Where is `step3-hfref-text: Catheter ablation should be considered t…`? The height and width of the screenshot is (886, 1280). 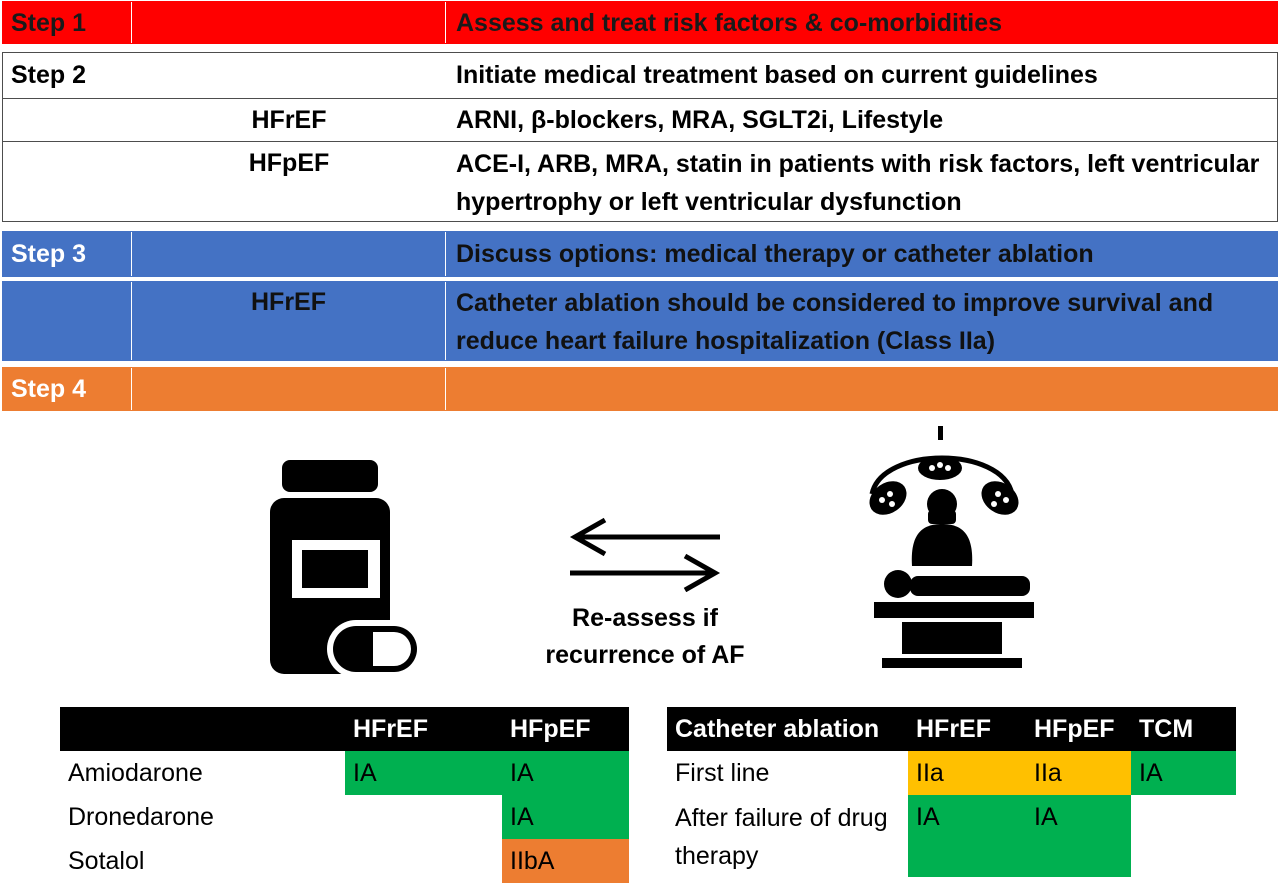
step3-hfref-text: Catheter ablation should be considered t… is located at coordinates (835, 322).